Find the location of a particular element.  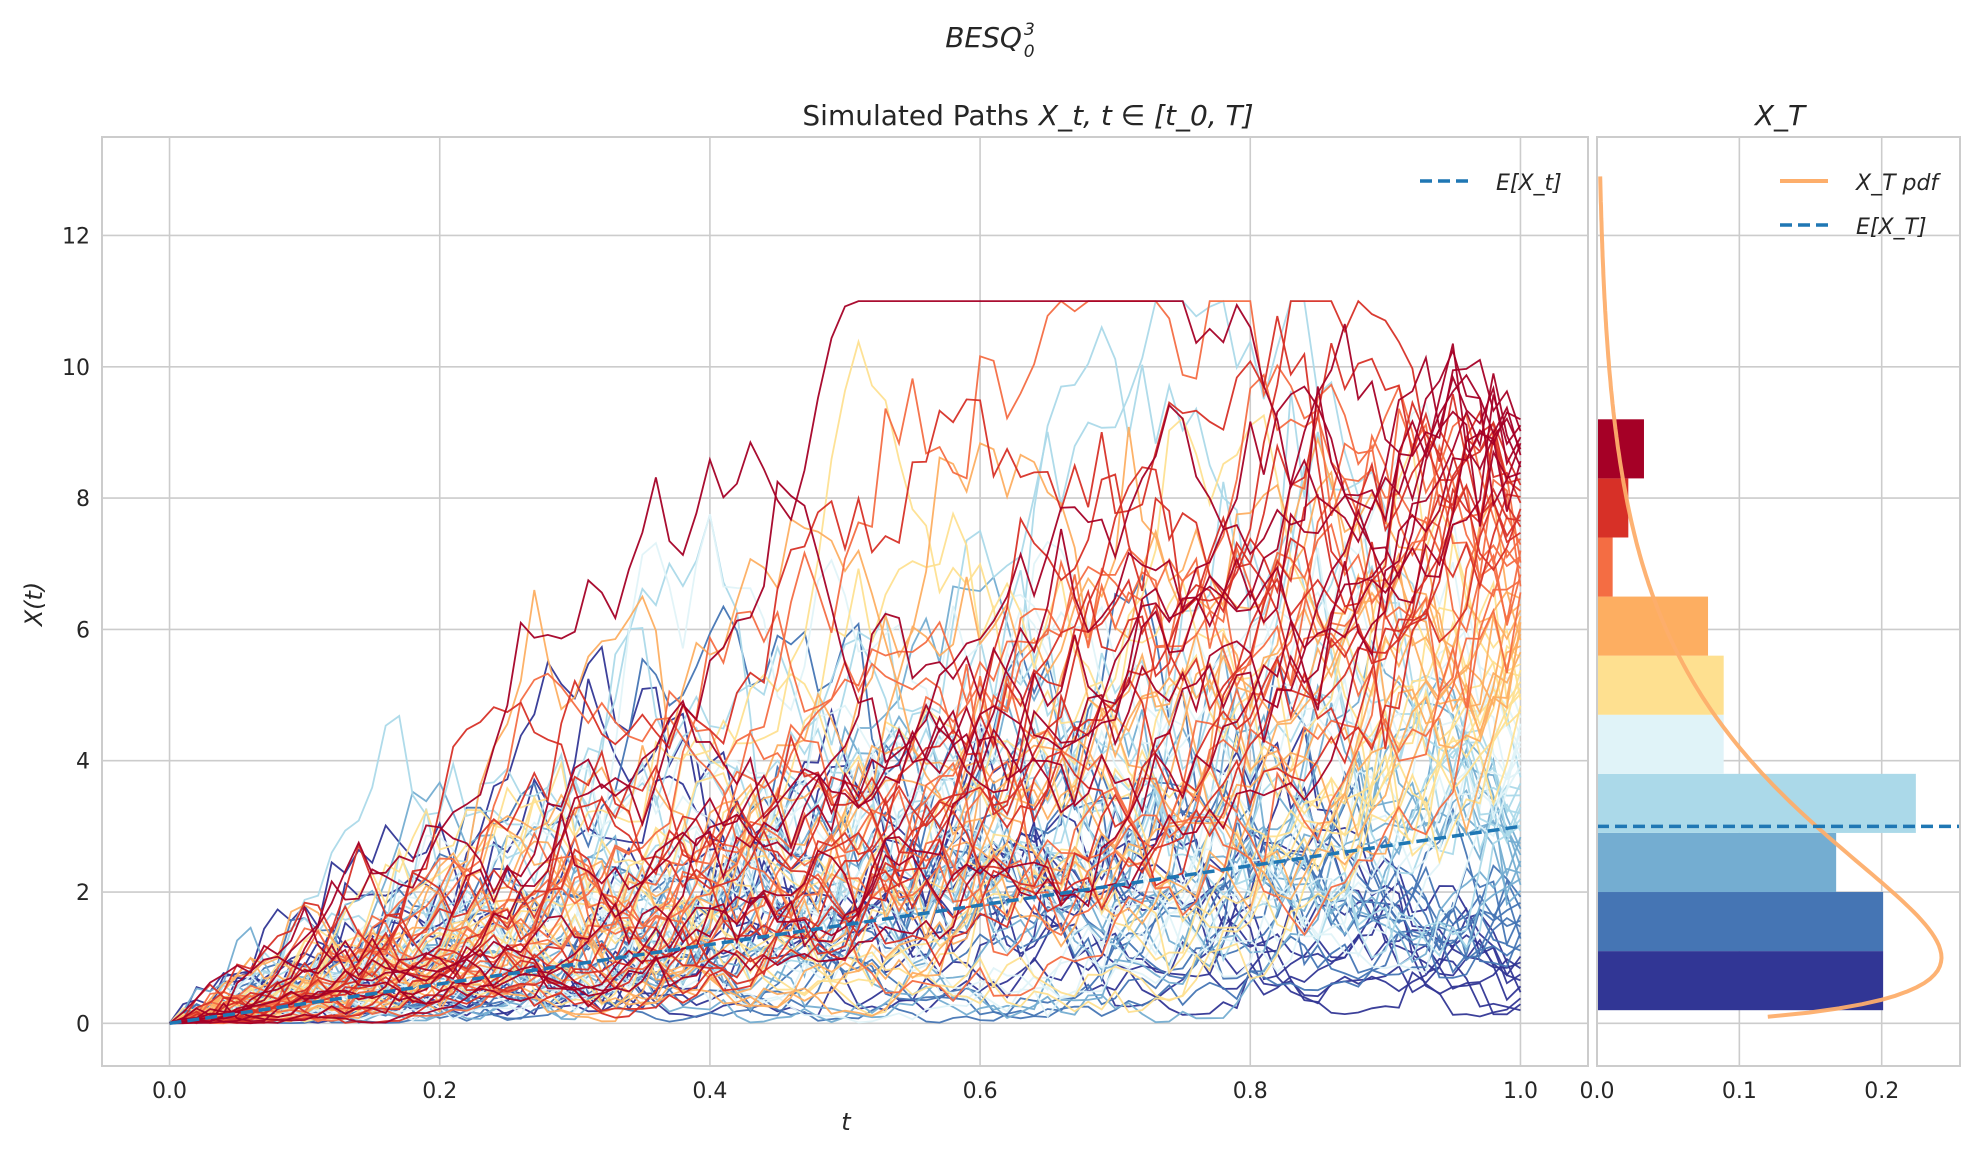

y-tick-label: 4 is located at coordinates (83, 762).